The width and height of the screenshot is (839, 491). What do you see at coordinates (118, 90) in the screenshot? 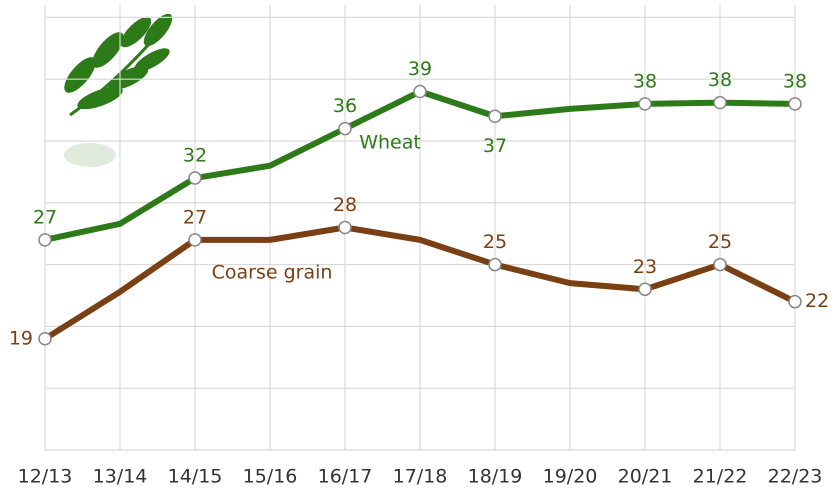
I see `wheat-icon` at bounding box center [118, 90].